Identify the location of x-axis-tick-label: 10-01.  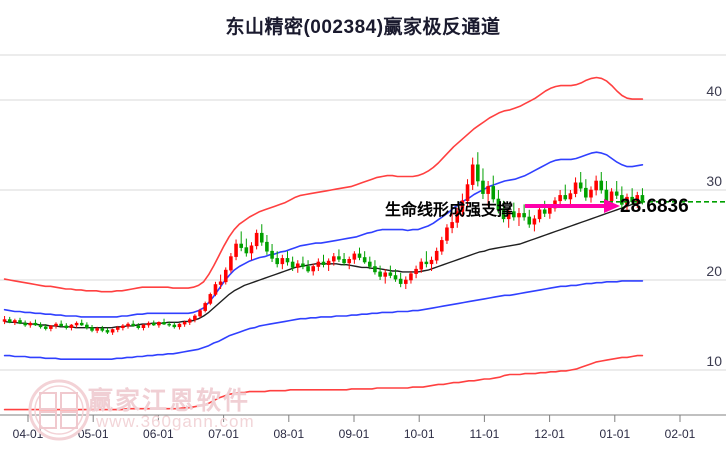
(419, 434).